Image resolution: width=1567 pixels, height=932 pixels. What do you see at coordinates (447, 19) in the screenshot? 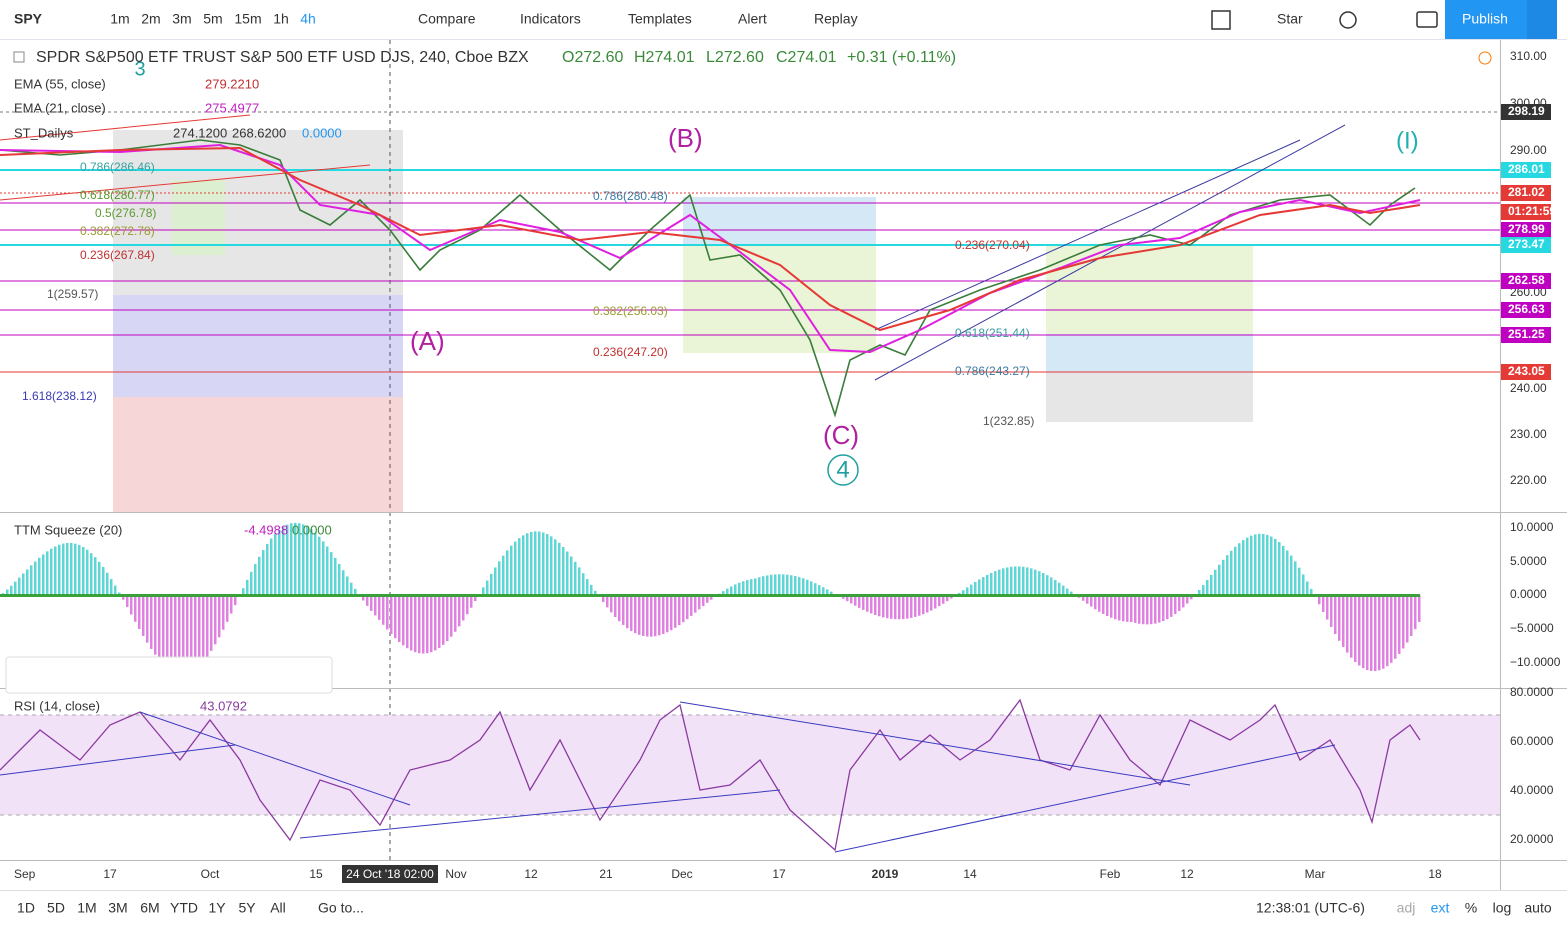
I see `toolbar-button: Compare` at bounding box center [447, 19].